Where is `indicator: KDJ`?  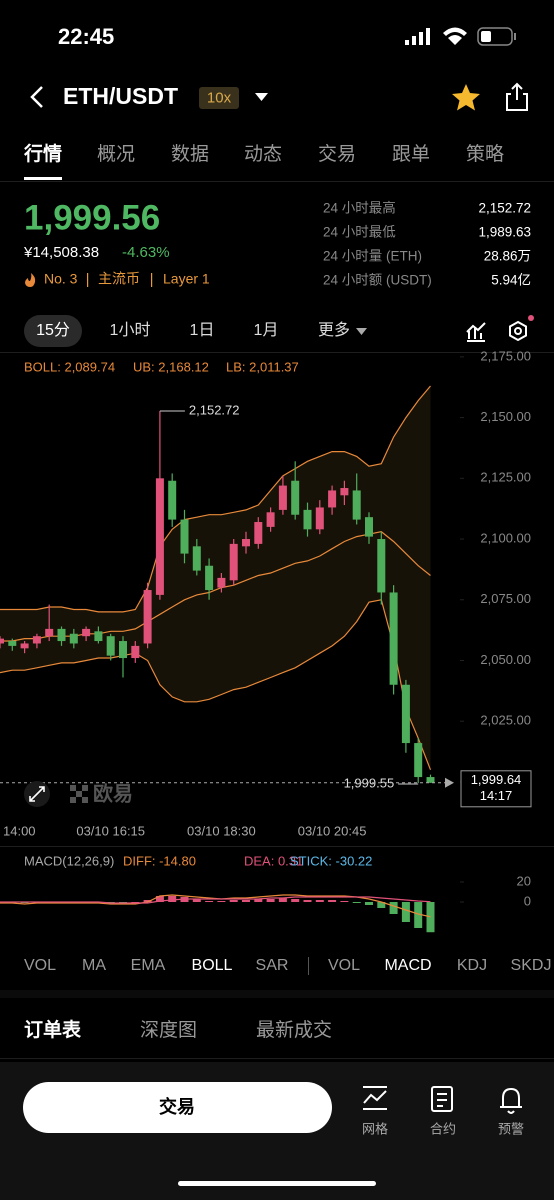
indicator: KDJ is located at coordinates (472, 965).